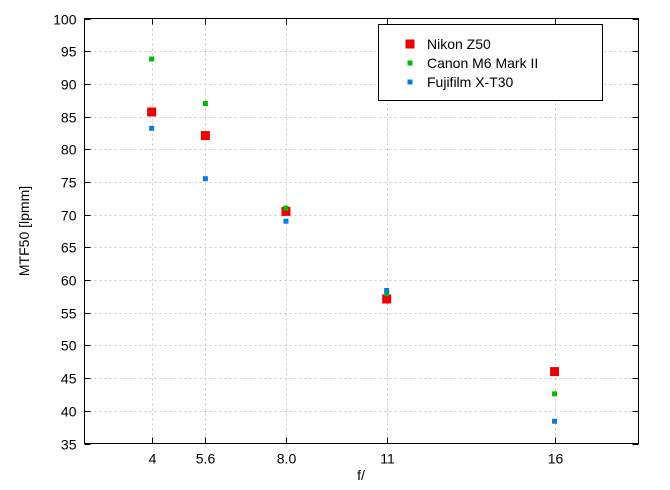  What do you see at coordinates (65, 20) in the screenshot?
I see `y-tick-label: 100` at bounding box center [65, 20].